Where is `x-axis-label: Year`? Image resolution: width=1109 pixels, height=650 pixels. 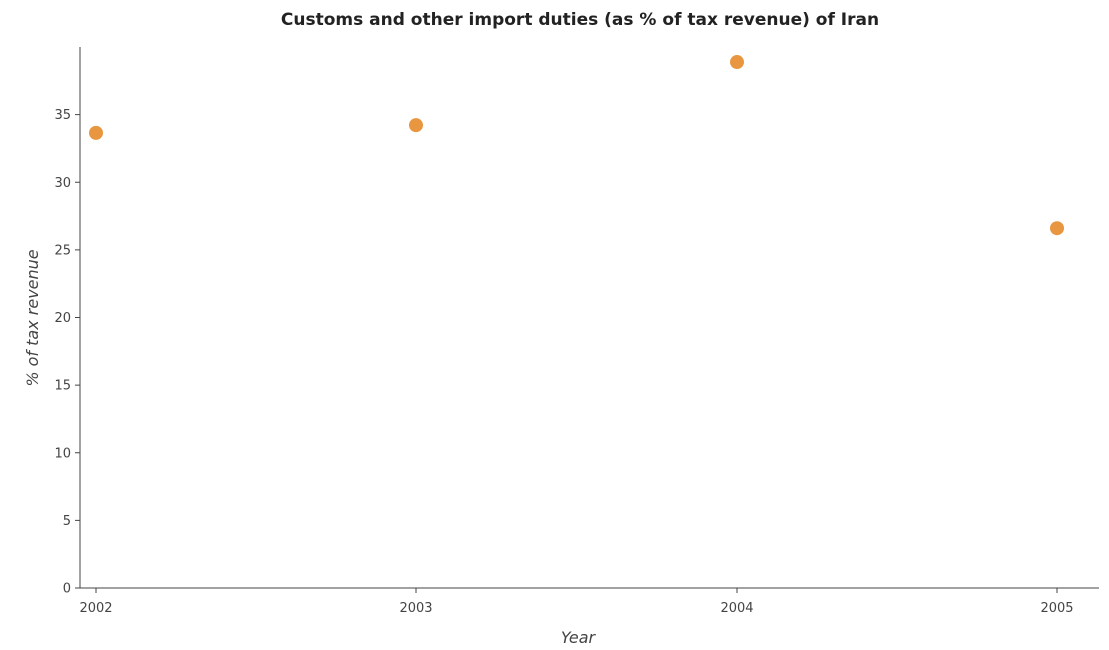 x-axis-label: Year is located at coordinates (579, 637).